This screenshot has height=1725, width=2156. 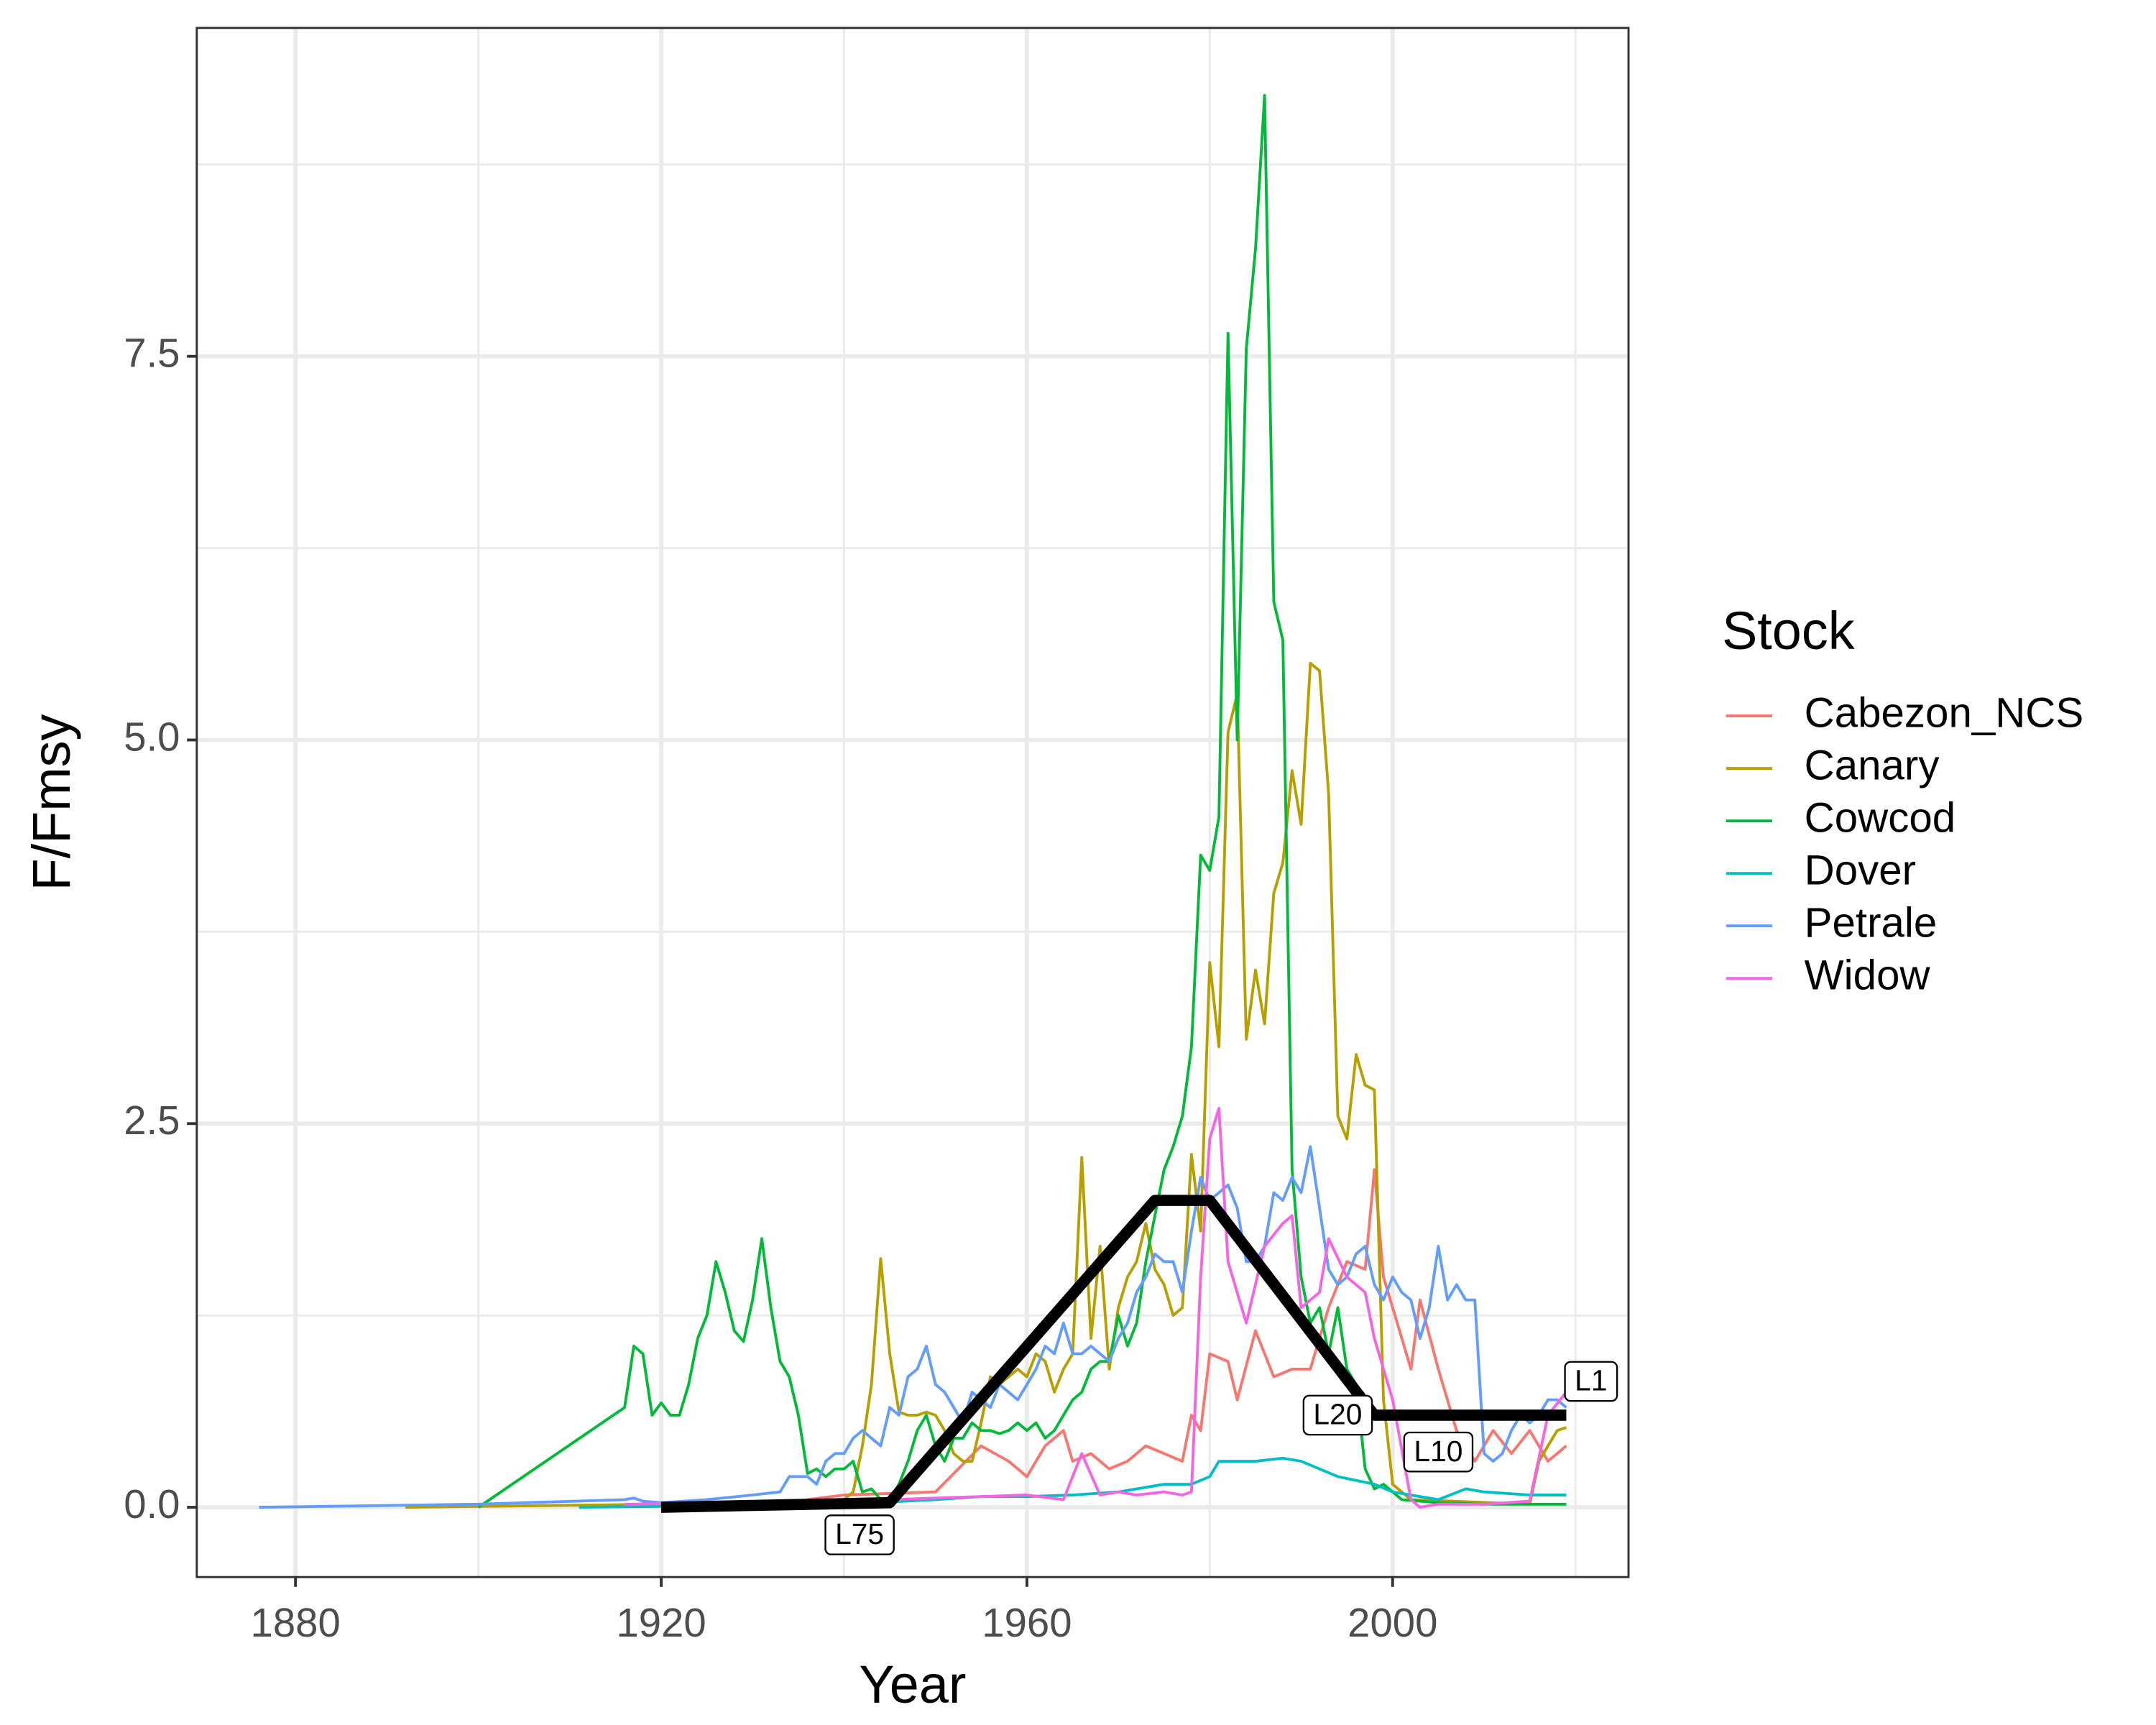 I want to click on x-tick-label: 1920, so click(x=661, y=1622).